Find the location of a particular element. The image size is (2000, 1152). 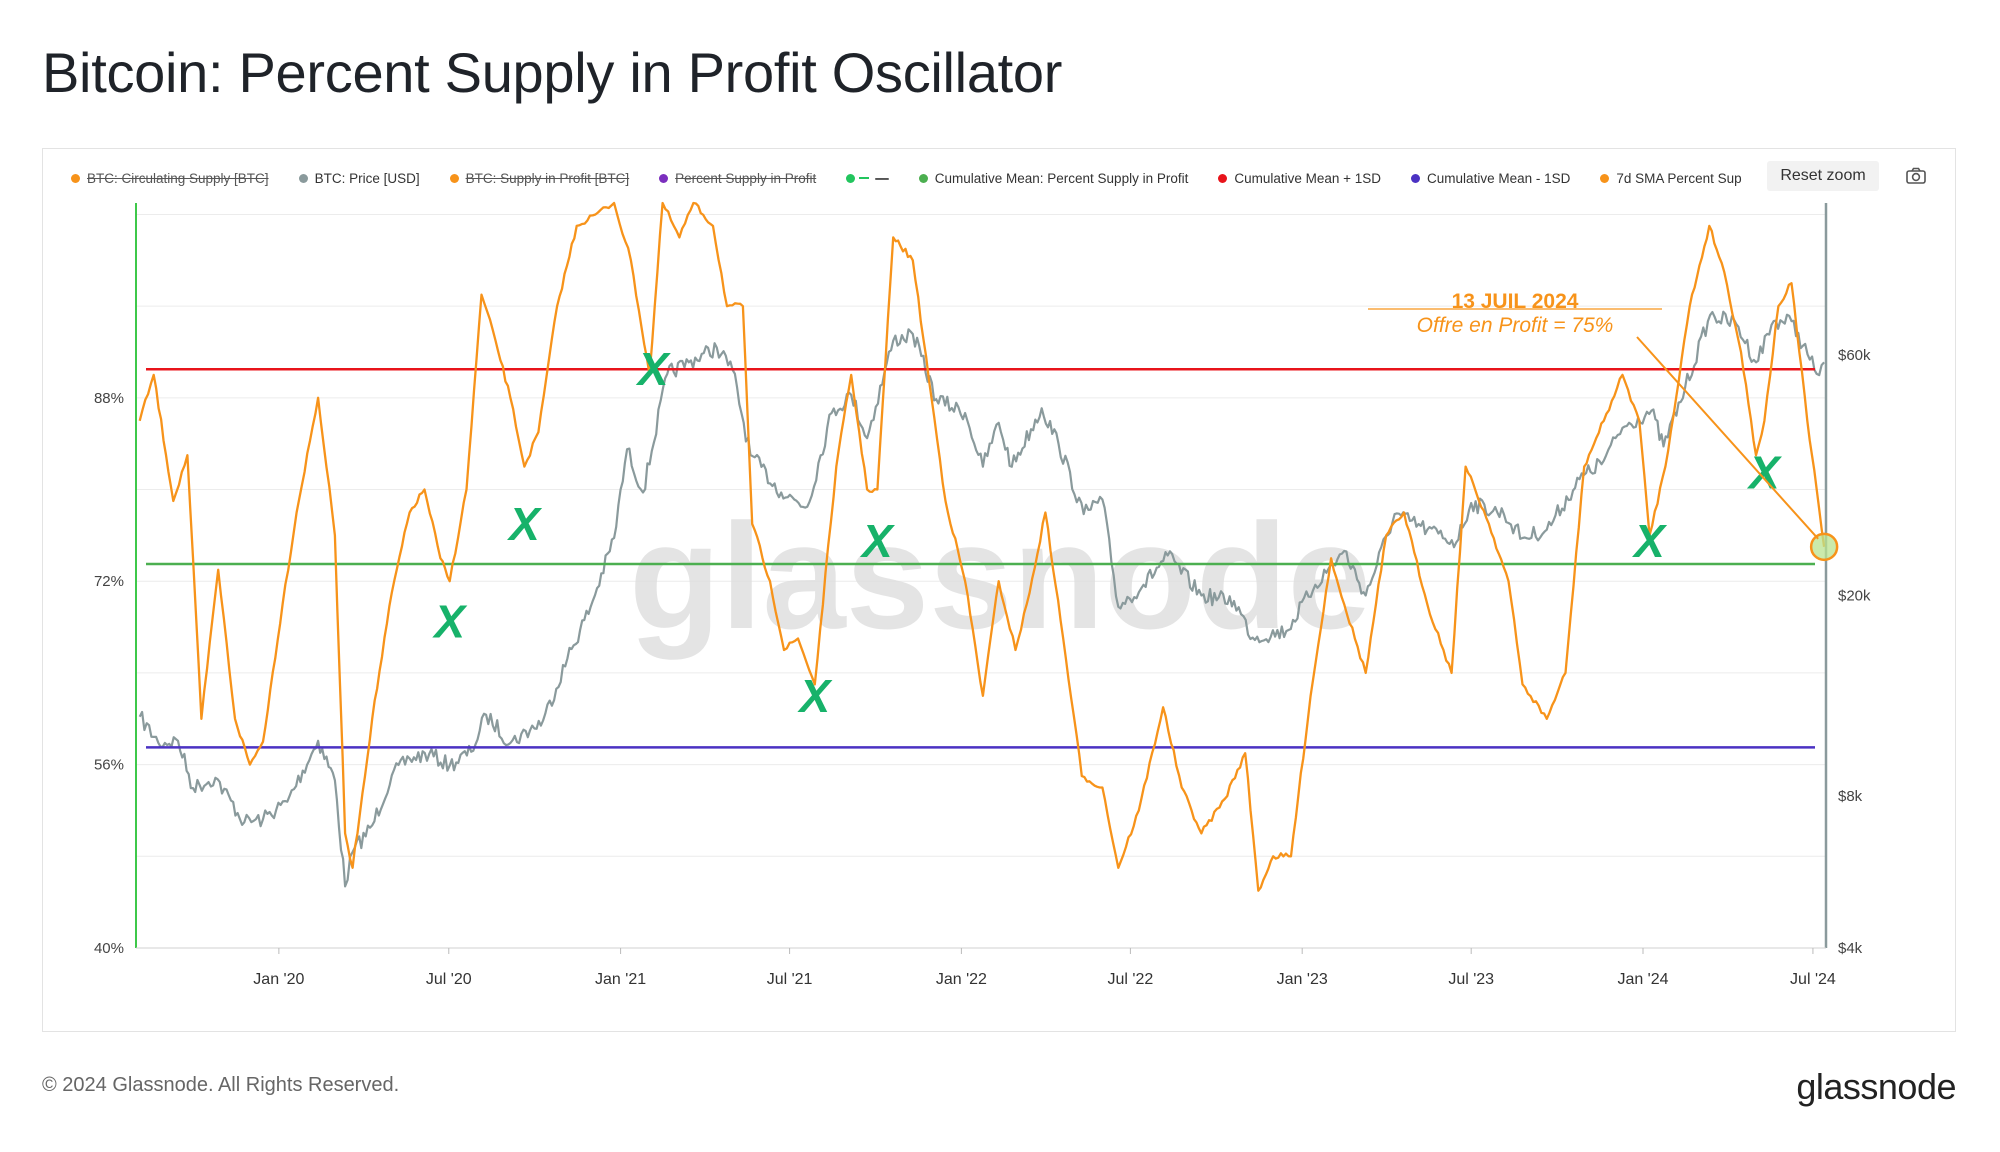

x-axis-tick-label: Jul '24 is located at coordinates (1813, 979).